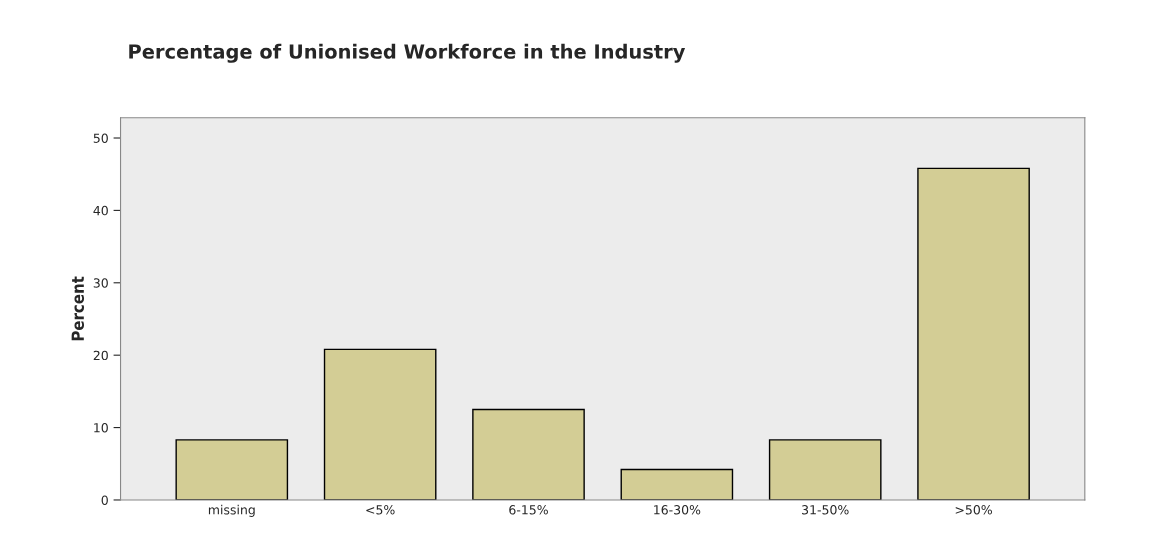  Describe the element at coordinates (100, 138) in the screenshot. I see `y-tick-label: 50` at that location.